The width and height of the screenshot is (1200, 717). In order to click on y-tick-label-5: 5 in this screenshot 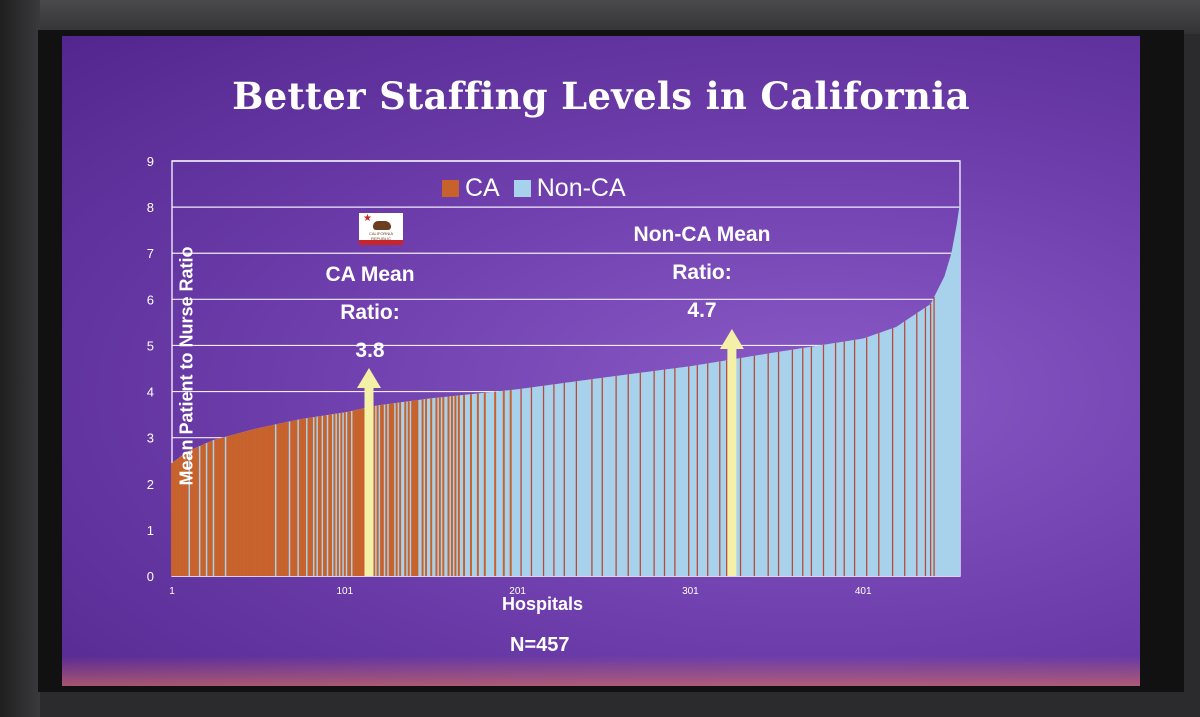, I will do `click(150, 345)`.